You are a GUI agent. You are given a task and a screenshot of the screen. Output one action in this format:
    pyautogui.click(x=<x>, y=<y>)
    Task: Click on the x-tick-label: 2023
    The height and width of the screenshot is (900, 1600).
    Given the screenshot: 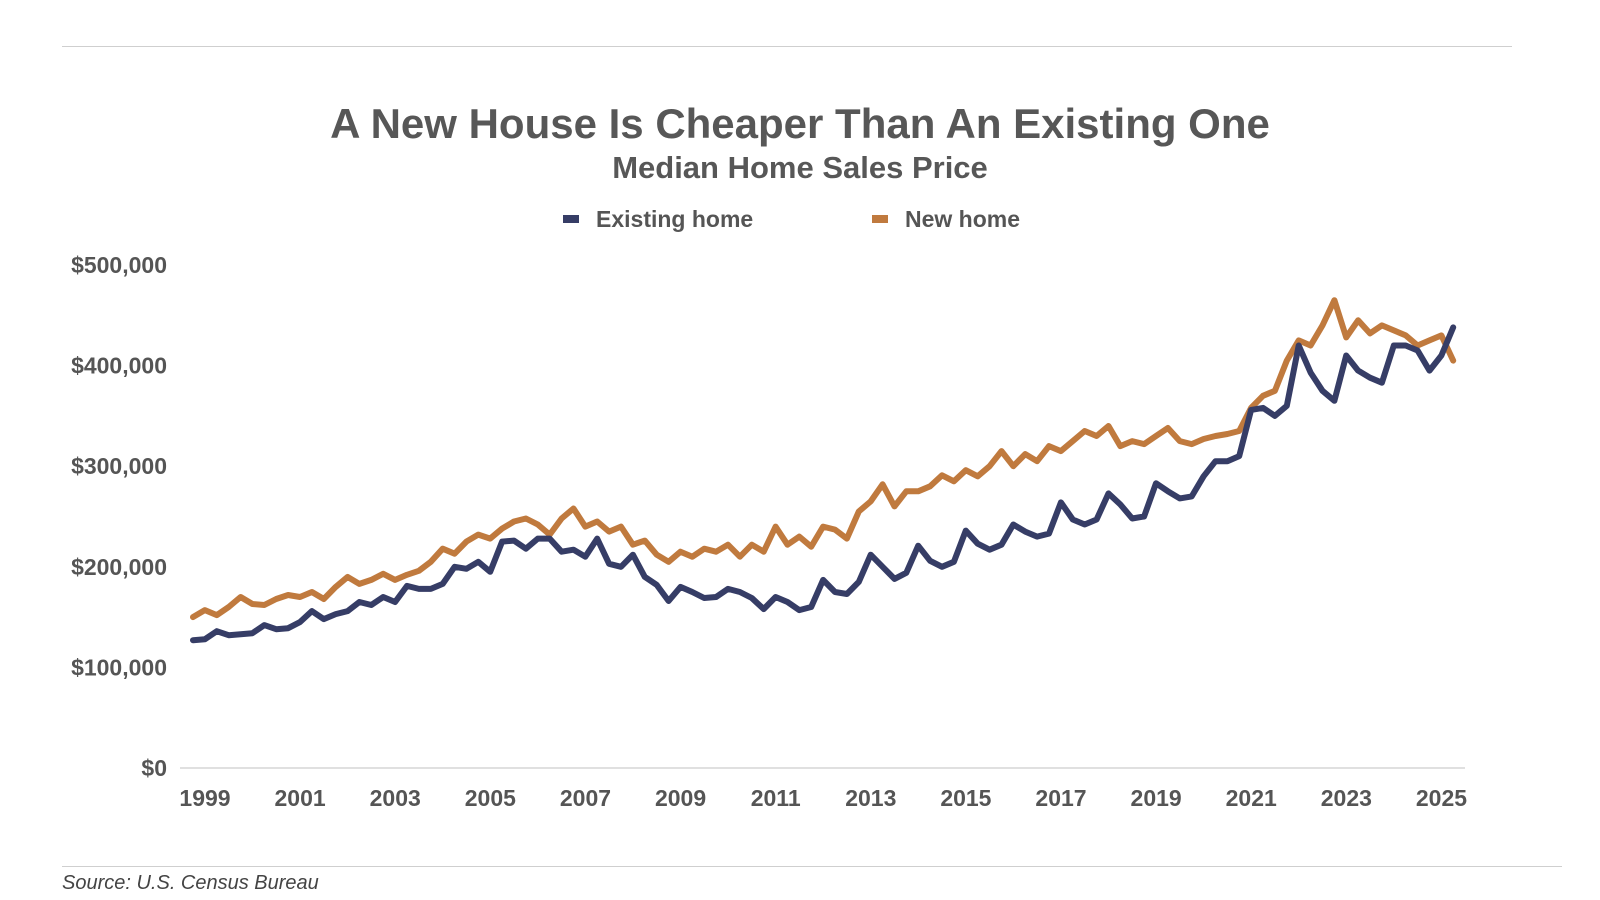 What is the action you would take?
    pyautogui.click(x=1346, y=798)
    